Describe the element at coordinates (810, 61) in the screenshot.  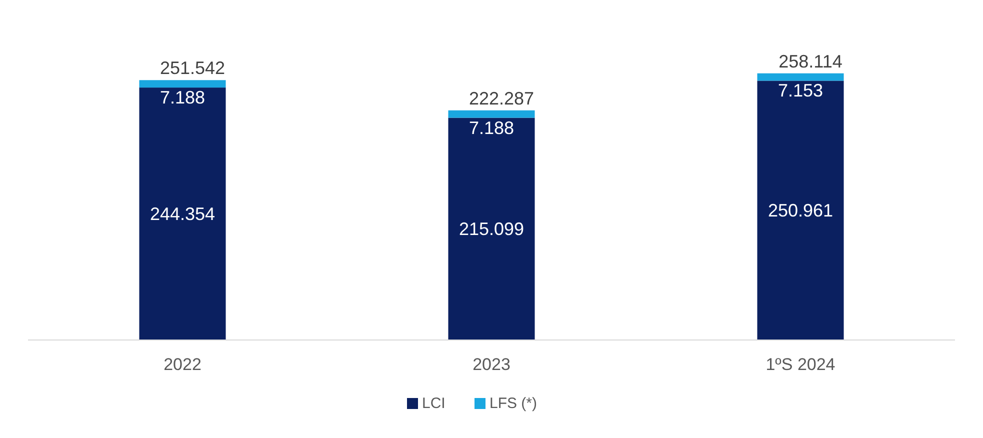
I see `total-label: 258.114` at that location.